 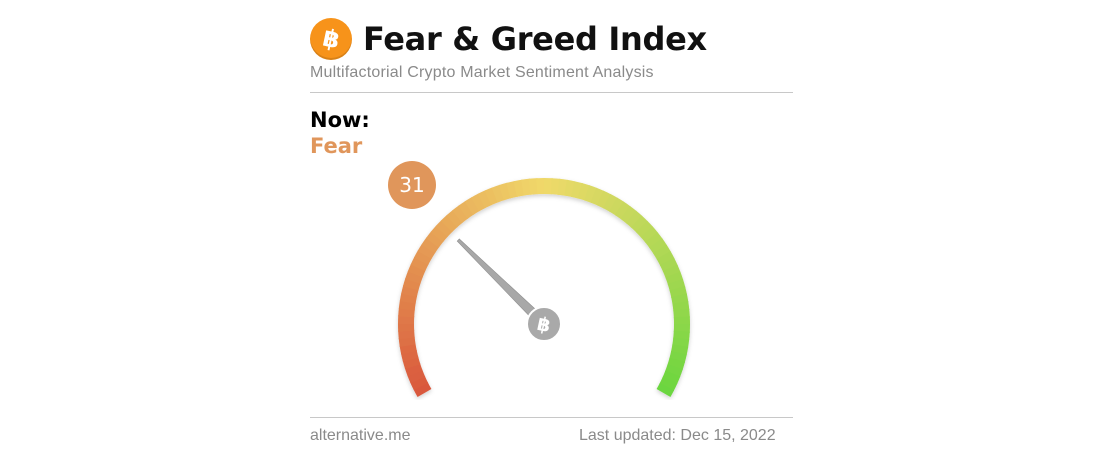 I want to click on gauge-value-label: 31, so click(x=411, y=185).